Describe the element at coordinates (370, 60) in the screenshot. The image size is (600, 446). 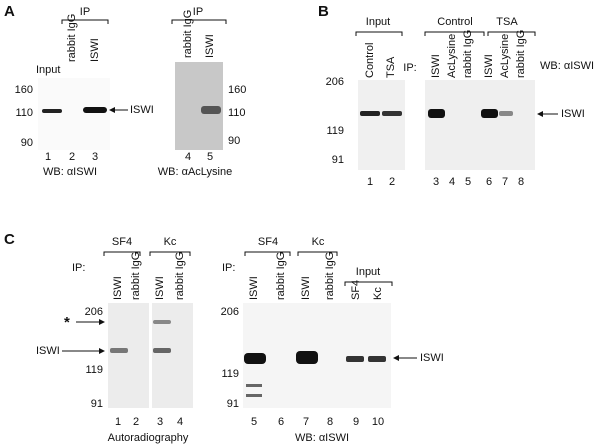
I see `lane-label: Control` at that location.